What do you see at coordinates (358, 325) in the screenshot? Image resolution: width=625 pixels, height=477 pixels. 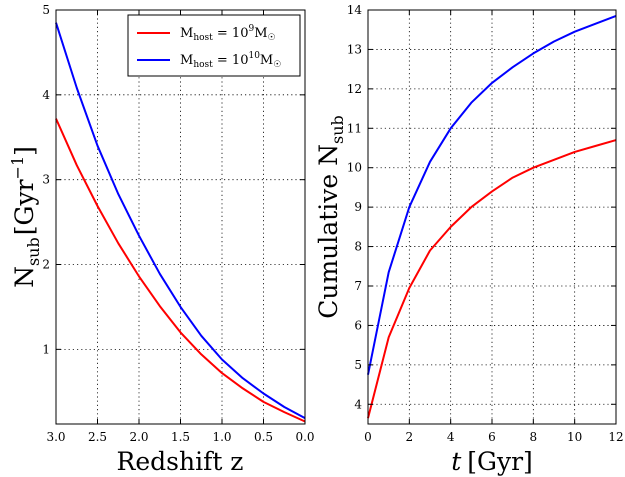 I see `y-tick-label: 6` at bounding box center [358, 325].